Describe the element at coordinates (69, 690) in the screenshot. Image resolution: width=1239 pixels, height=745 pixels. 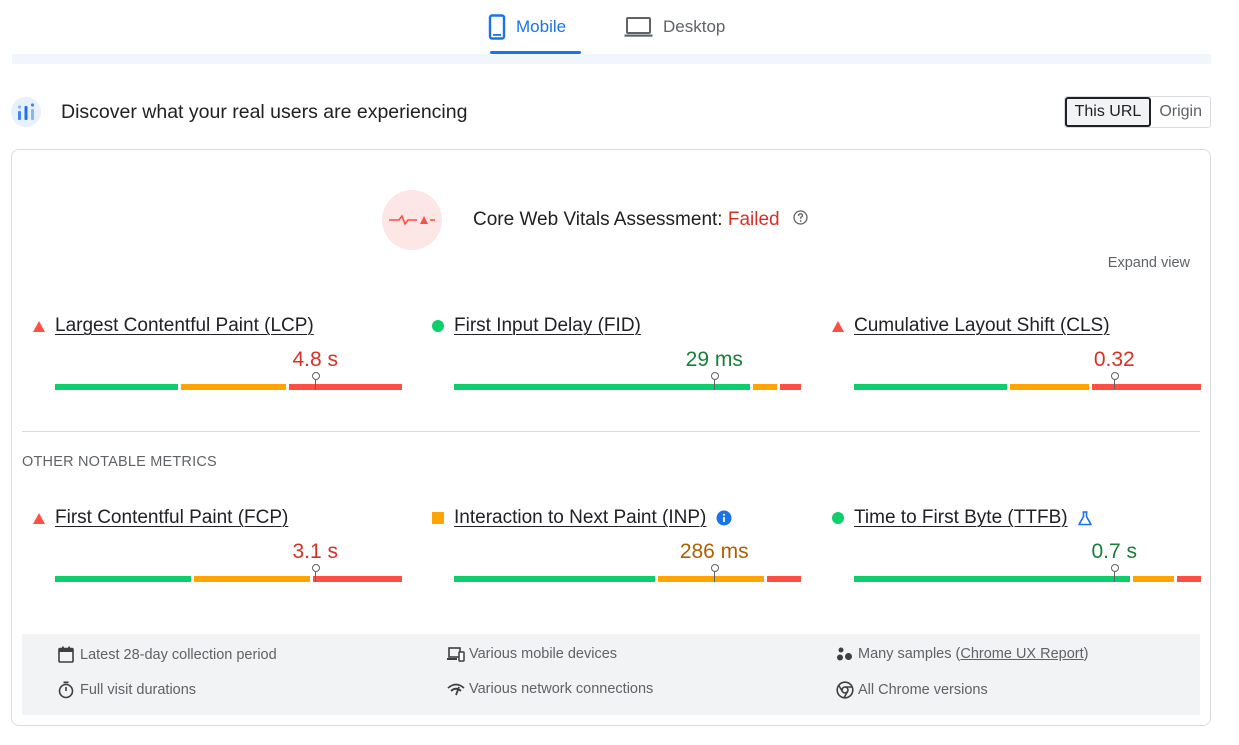
I see `timer-icon` at that location.